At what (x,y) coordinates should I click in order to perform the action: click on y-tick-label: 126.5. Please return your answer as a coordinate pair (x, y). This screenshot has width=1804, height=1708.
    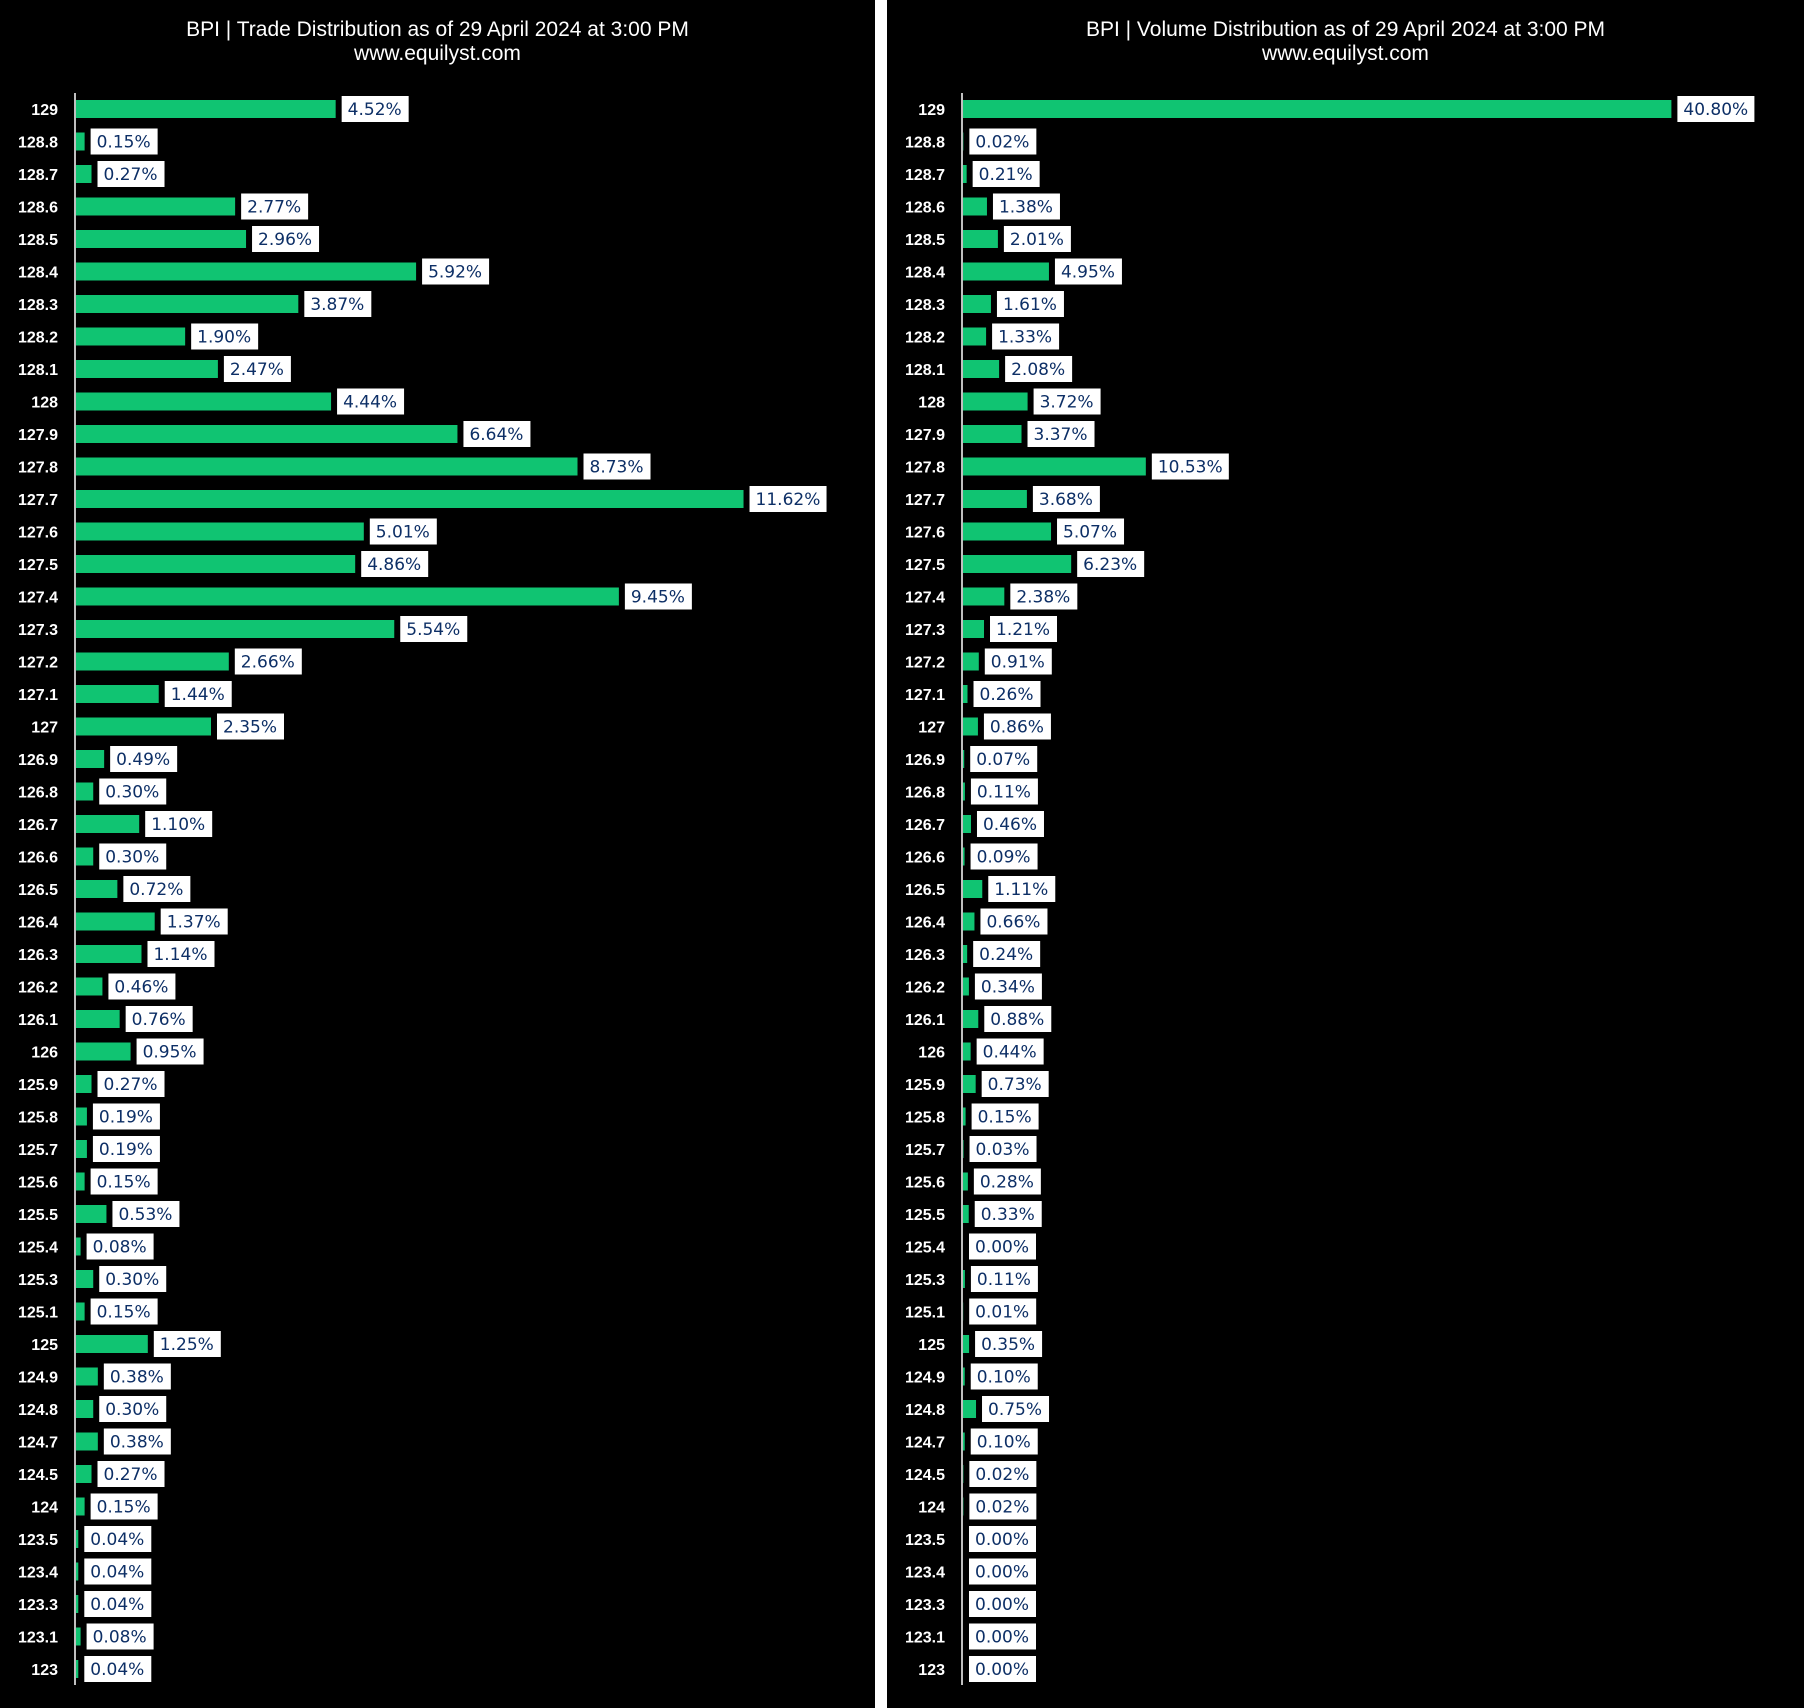
    Looking at the image, I should click on (925, 890).